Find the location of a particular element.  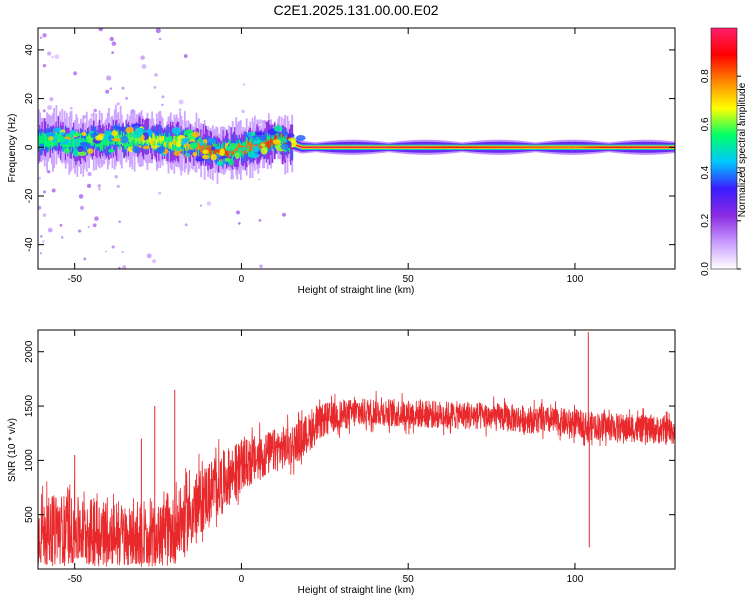

spectrogram-y-tick-label: -40 is located at coordinates (29, 244).